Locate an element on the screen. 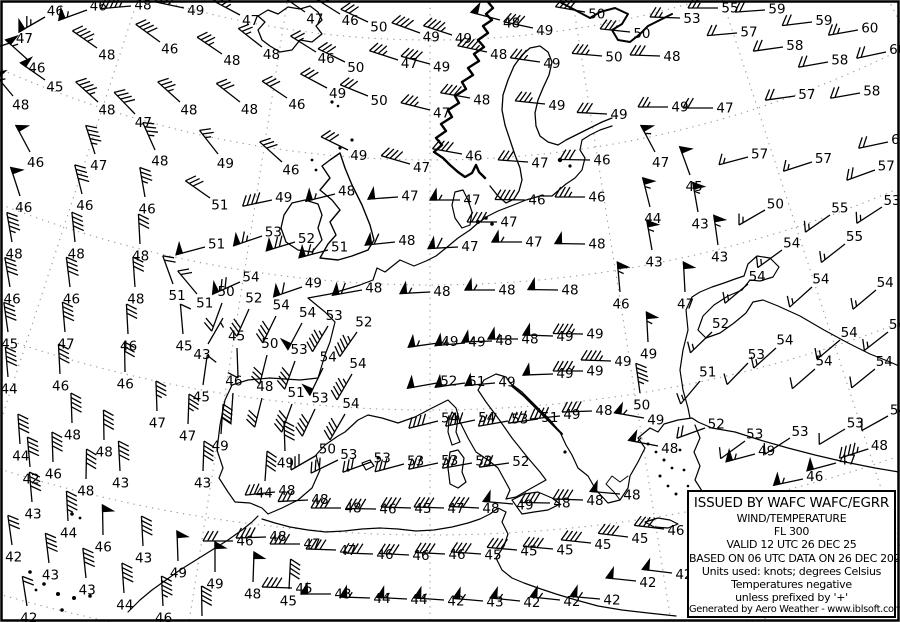 The height and width of the screenshot is (622, 900). wind-barb-station: 59 is located at coordinates (760, 9).